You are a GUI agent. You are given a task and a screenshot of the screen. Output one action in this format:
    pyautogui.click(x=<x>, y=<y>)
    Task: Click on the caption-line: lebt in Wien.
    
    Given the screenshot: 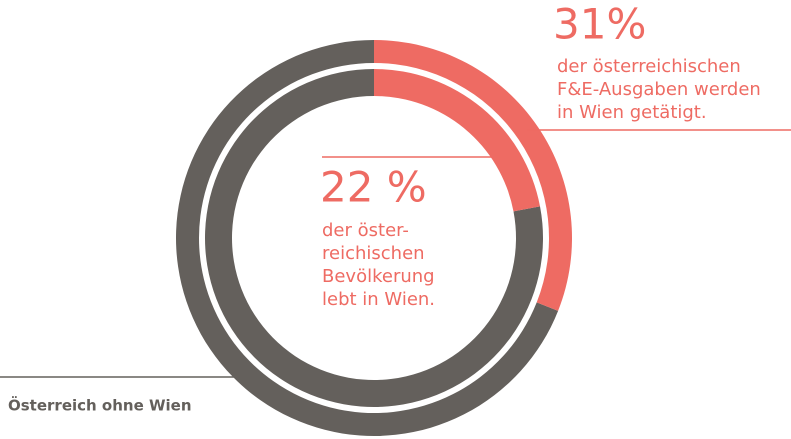 What is the action you would take?
    pyautogui.click(x=378, y=299)
    